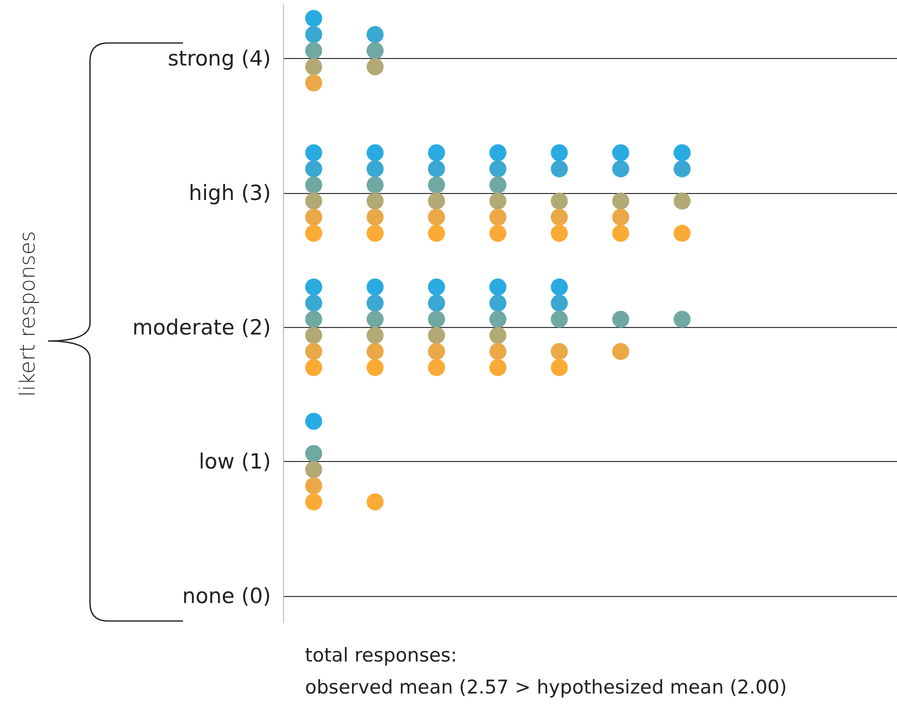  What do you see at coordinates (381, 655) in the screenshot?
I see `text: total responses:` at bounding box center [381, 655].